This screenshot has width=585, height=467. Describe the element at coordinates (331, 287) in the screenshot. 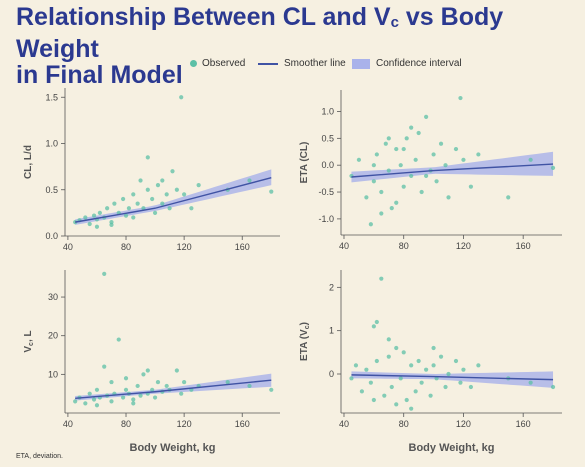

I see `y-tick-label: 2` at that location.